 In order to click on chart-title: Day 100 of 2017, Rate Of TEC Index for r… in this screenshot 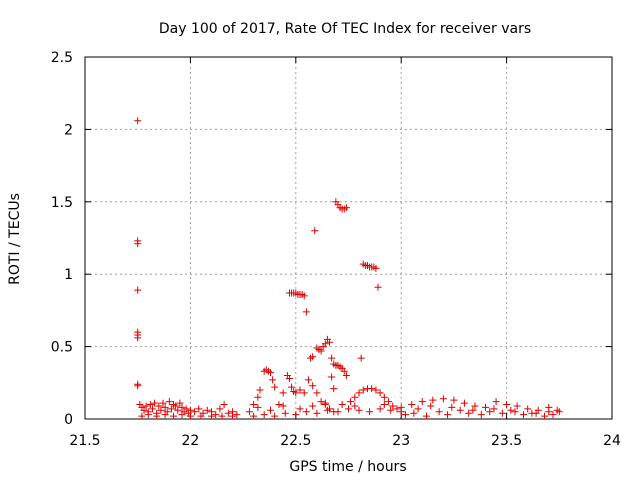, I will do `click(345, 29)`.